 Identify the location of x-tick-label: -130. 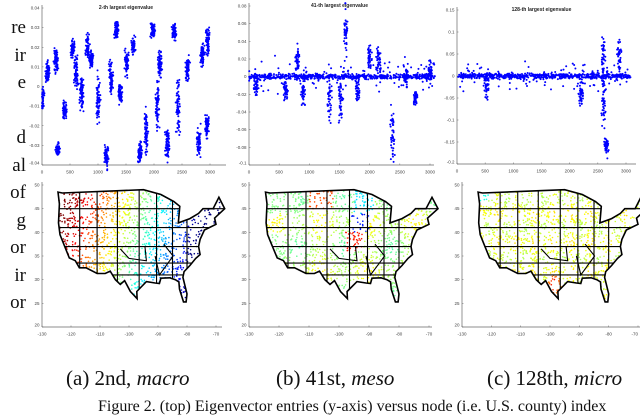
(42, 334).